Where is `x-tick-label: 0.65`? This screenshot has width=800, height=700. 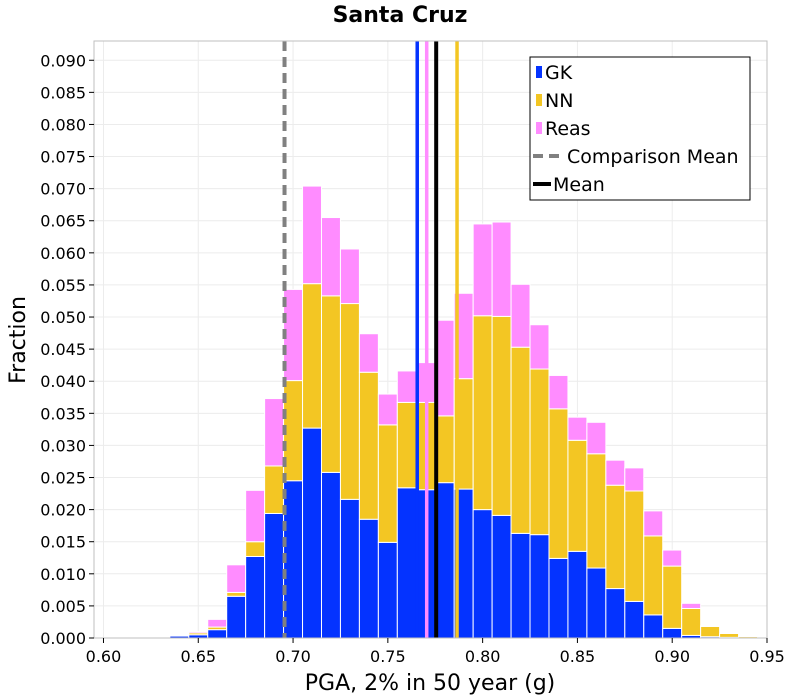 x-tick-label: 0.65 is located at coordinates (198, 656).